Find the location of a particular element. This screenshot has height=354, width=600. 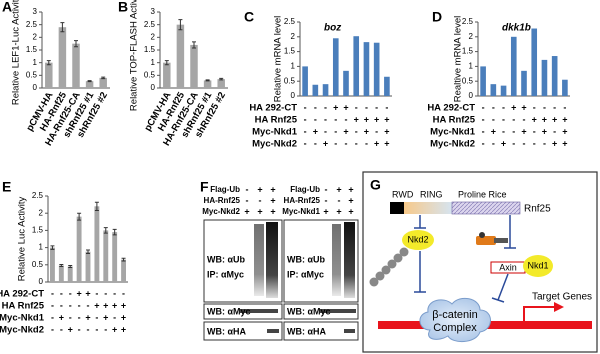

panel-letter: A is located at coordinates (7, 7).